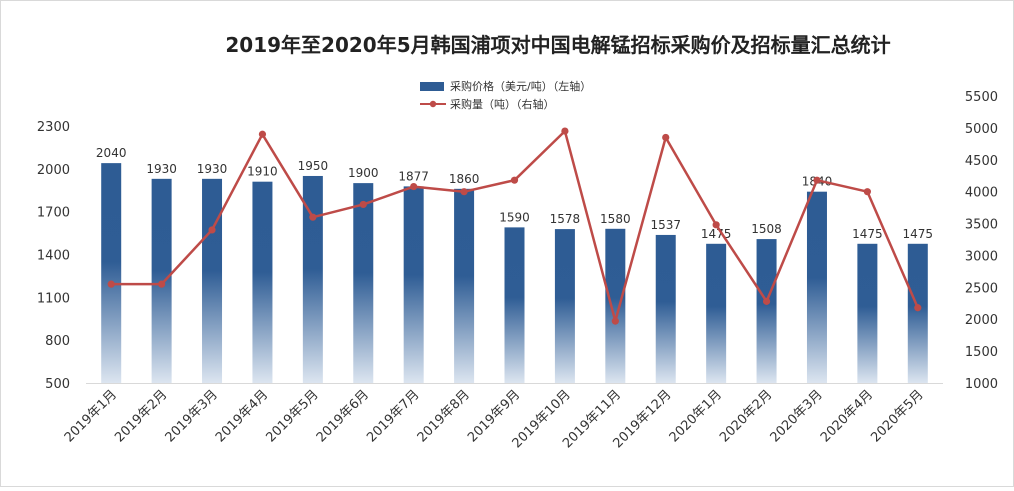 This screenshot has width=1014, height=491. What do you see at coordinates (262, 172) in the screenshot?
I see `bar-data-label: 1910` at bounding box center [262, 172].